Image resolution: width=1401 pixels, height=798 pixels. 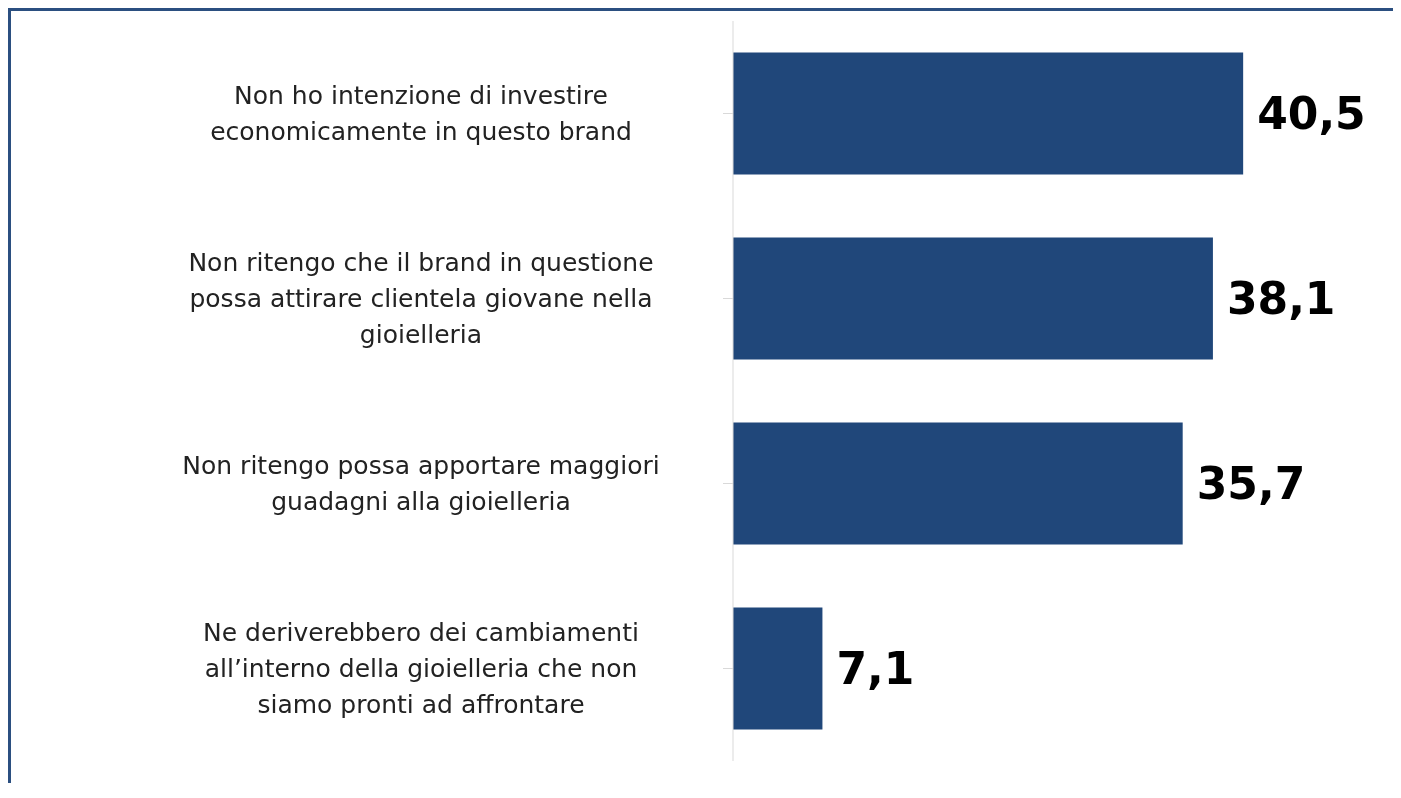 I want to click on data-label: 38,1, so click(x=1281, y=299).